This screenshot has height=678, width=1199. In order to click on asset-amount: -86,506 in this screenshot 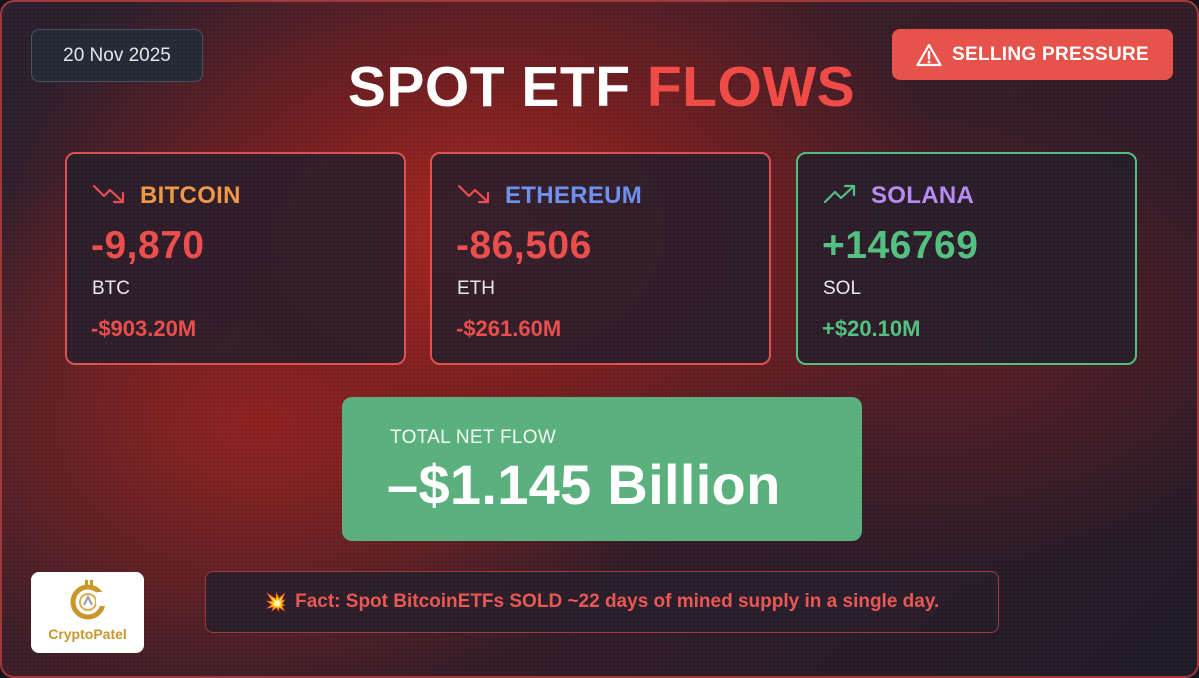, I will do `click(524, 245)`.